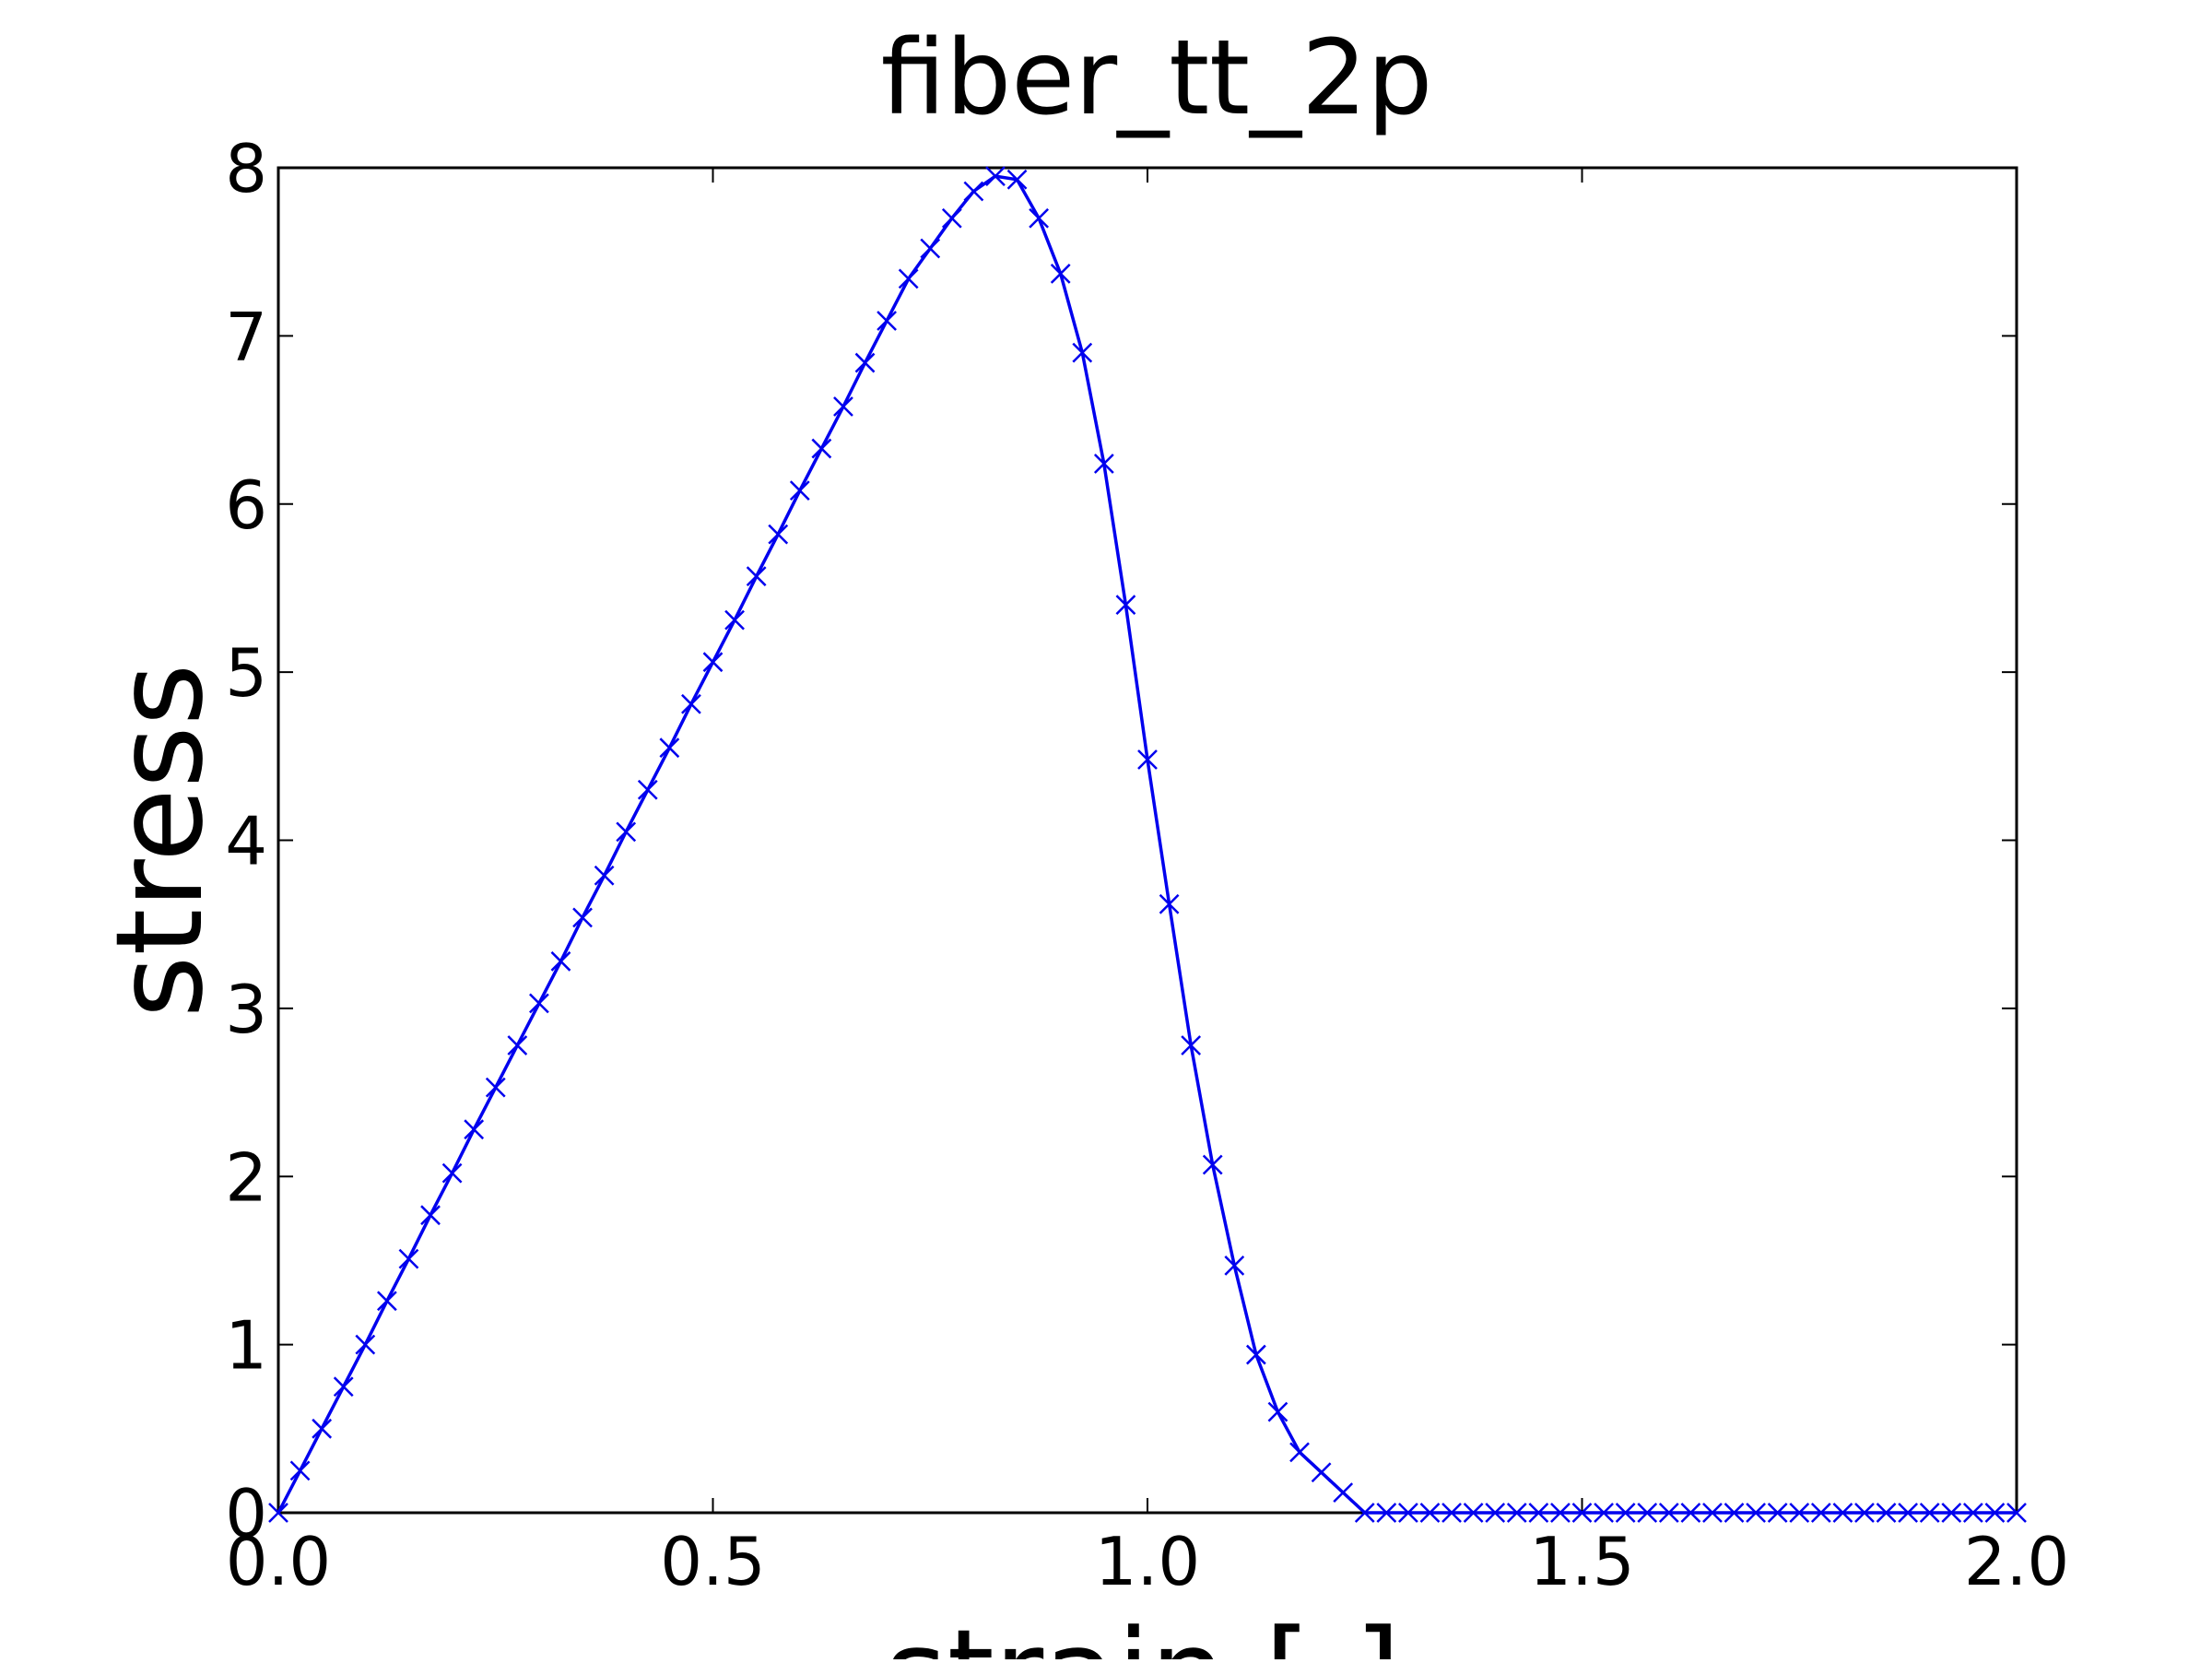  What do you see at coordinates (713, 1561) in the screenshot?
I see `x-tick-label: 0.5` at bounding box center [713, 1561].